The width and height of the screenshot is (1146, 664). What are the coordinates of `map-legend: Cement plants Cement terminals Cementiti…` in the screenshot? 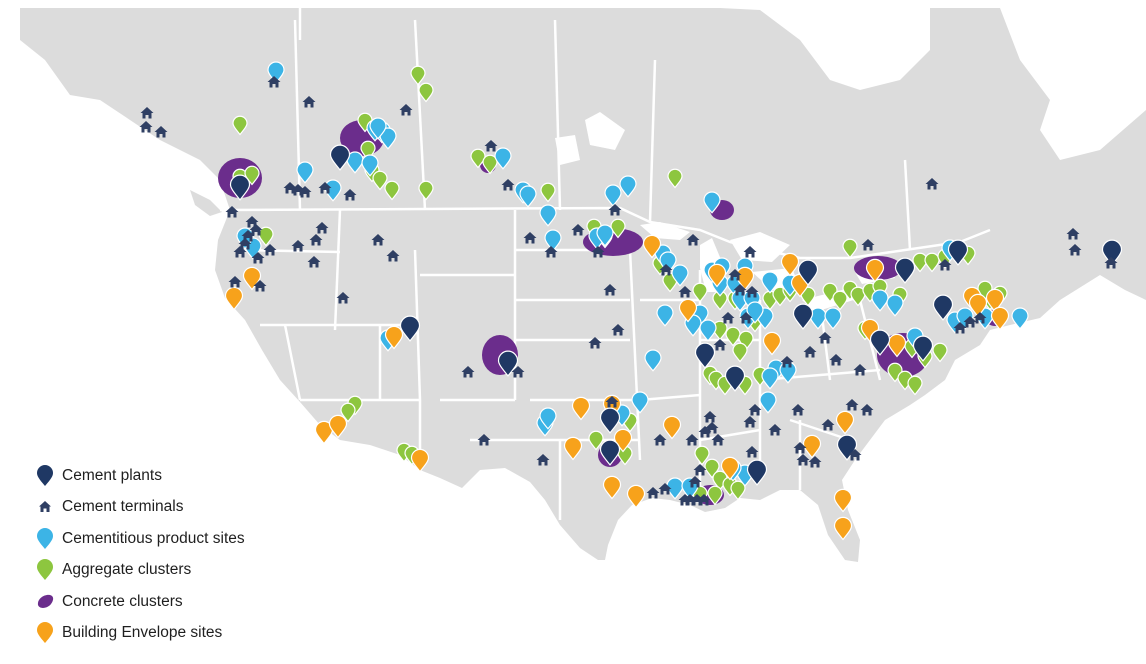 It's located at (139, 554).